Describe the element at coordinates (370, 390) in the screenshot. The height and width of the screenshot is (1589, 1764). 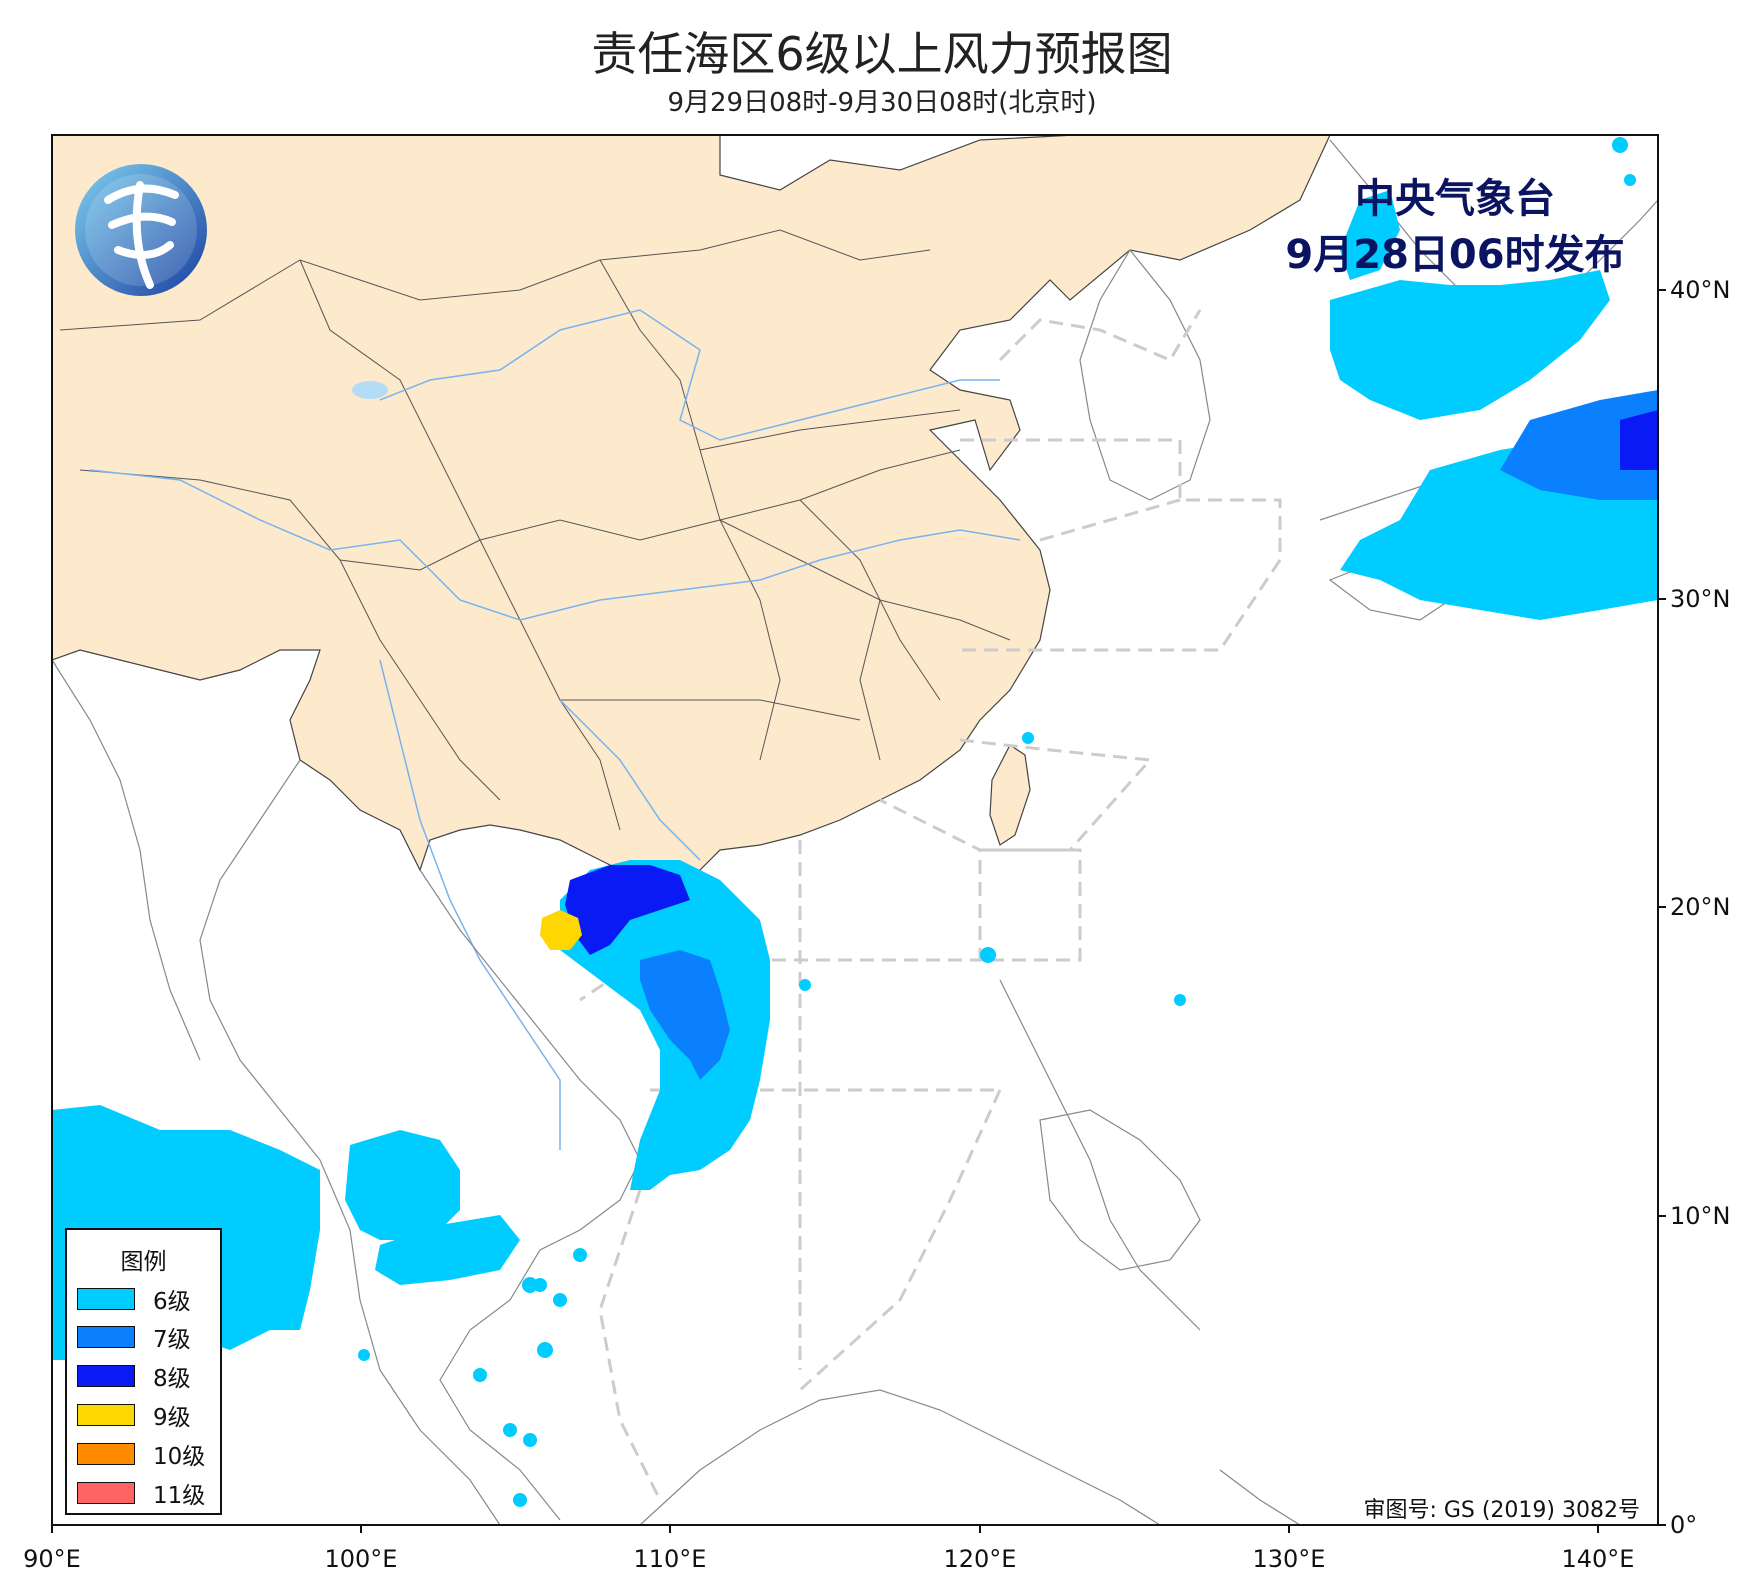
I see `qinghai-lake` at that location.